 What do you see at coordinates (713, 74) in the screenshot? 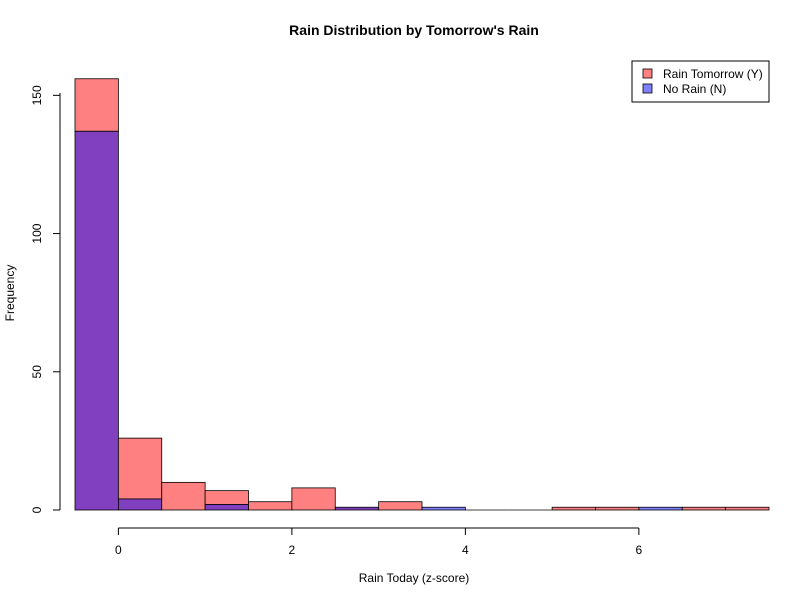
I see `legend-label-rain-tomorrow: Rain Tomorrow (Y)` at bounding box center [713, 74].